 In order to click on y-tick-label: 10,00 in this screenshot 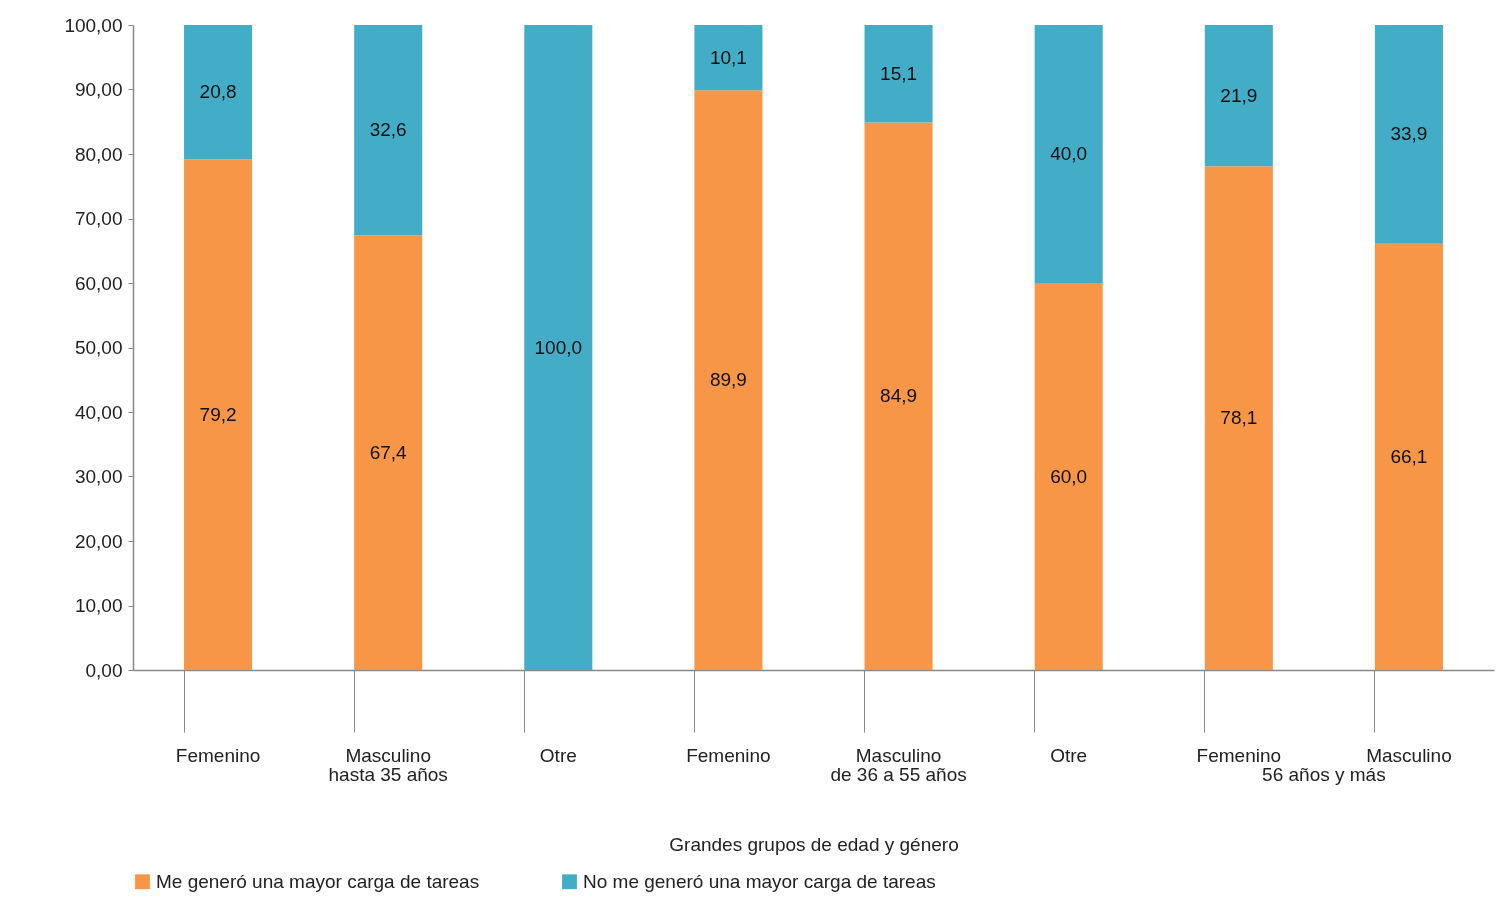, I will do `click(98, 605)`.